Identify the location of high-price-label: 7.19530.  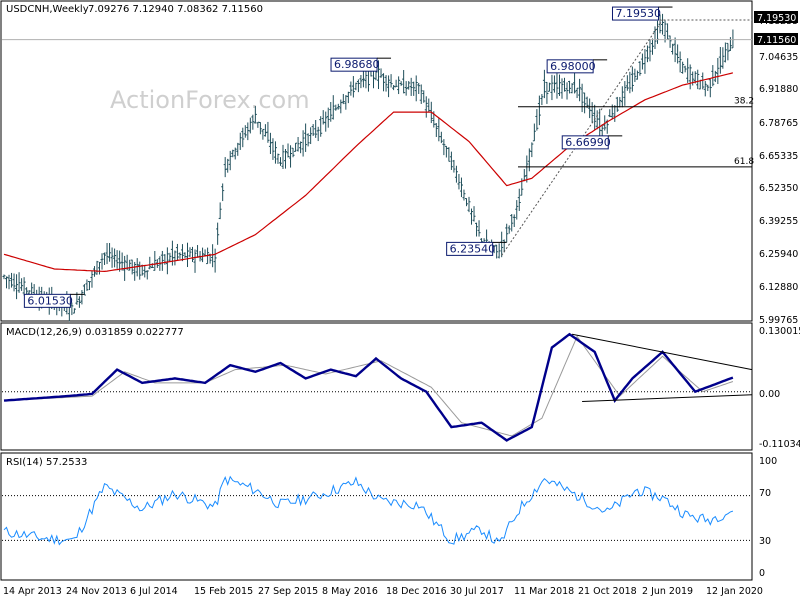
(776, 18).